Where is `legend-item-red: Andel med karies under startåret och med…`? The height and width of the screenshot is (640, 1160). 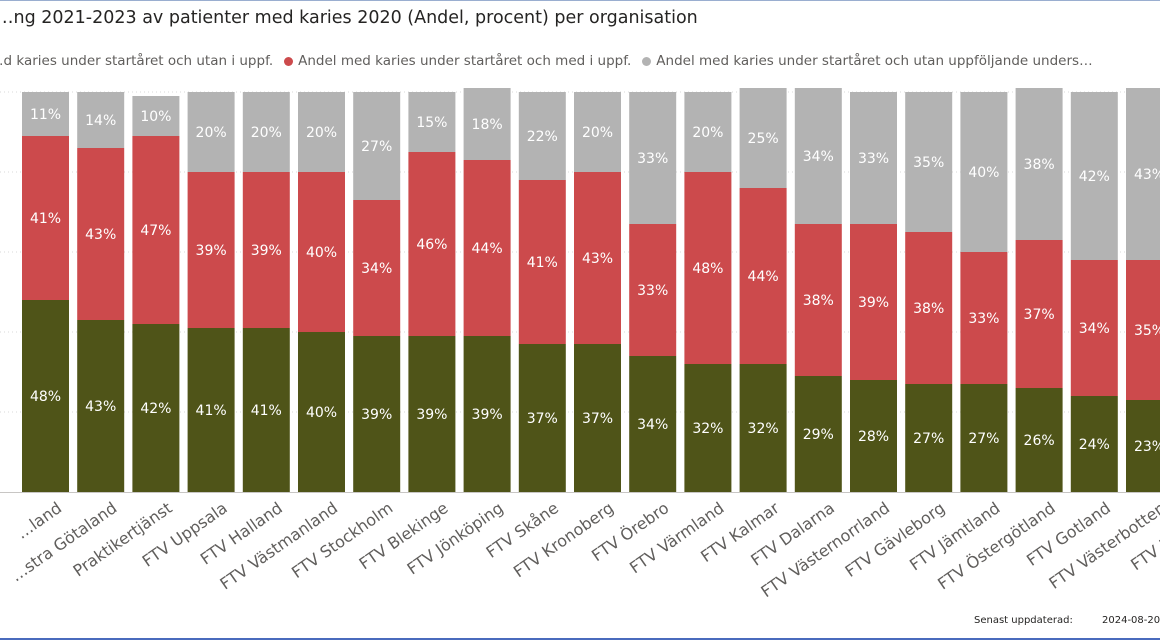 legend-item-red: Andel med karies under startåret och med… is located at coordinates (457, 61).